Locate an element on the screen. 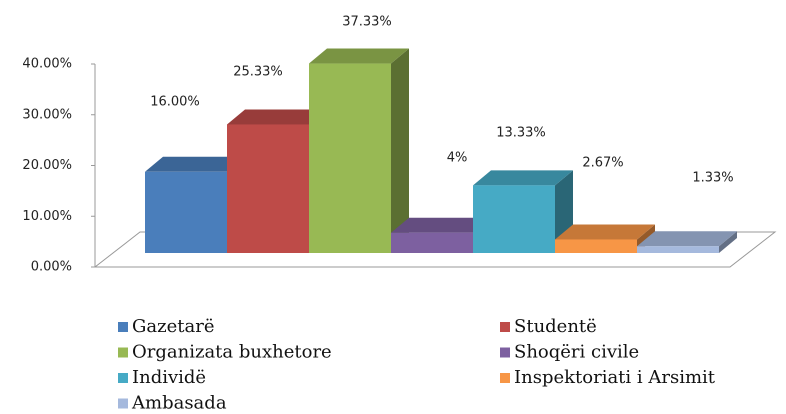  y-tick-label: 20.00% is located at coordinates (47, 165).